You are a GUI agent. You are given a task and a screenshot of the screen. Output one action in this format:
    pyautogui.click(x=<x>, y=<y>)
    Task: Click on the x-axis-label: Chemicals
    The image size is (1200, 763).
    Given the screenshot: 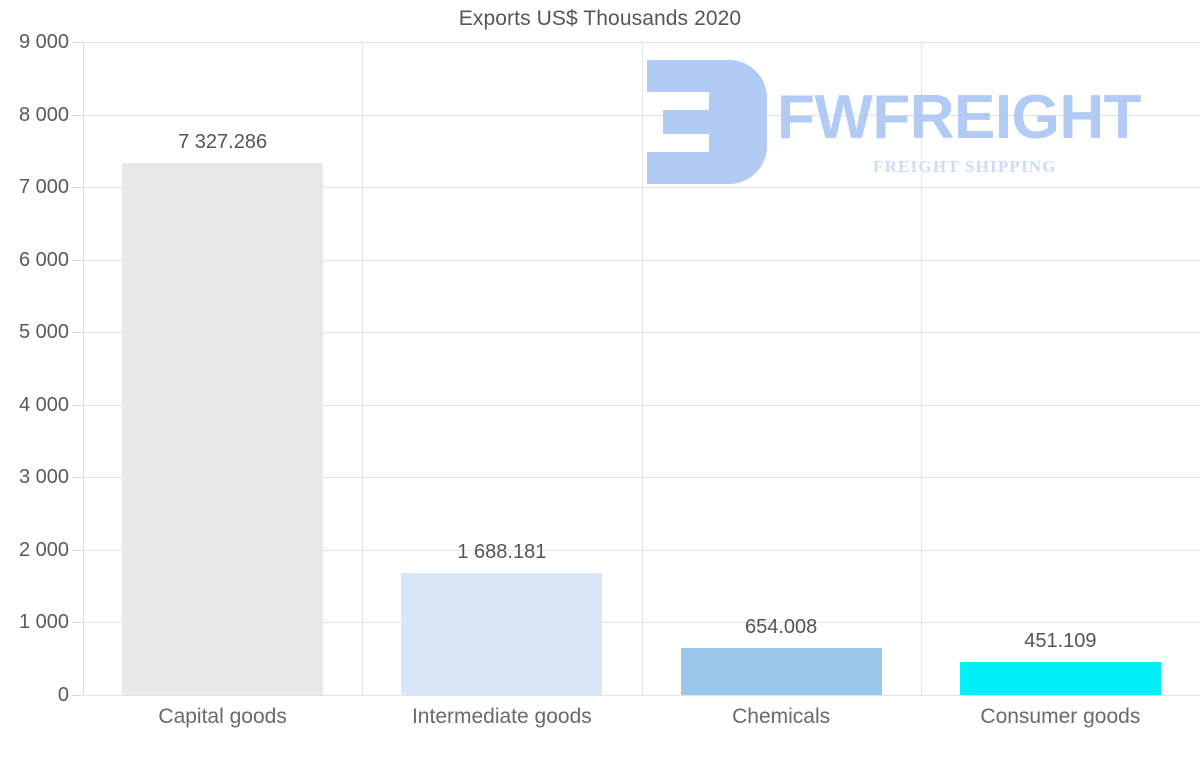 What is the action you would take?
    pyautogui.click(x=781, y=716)
    